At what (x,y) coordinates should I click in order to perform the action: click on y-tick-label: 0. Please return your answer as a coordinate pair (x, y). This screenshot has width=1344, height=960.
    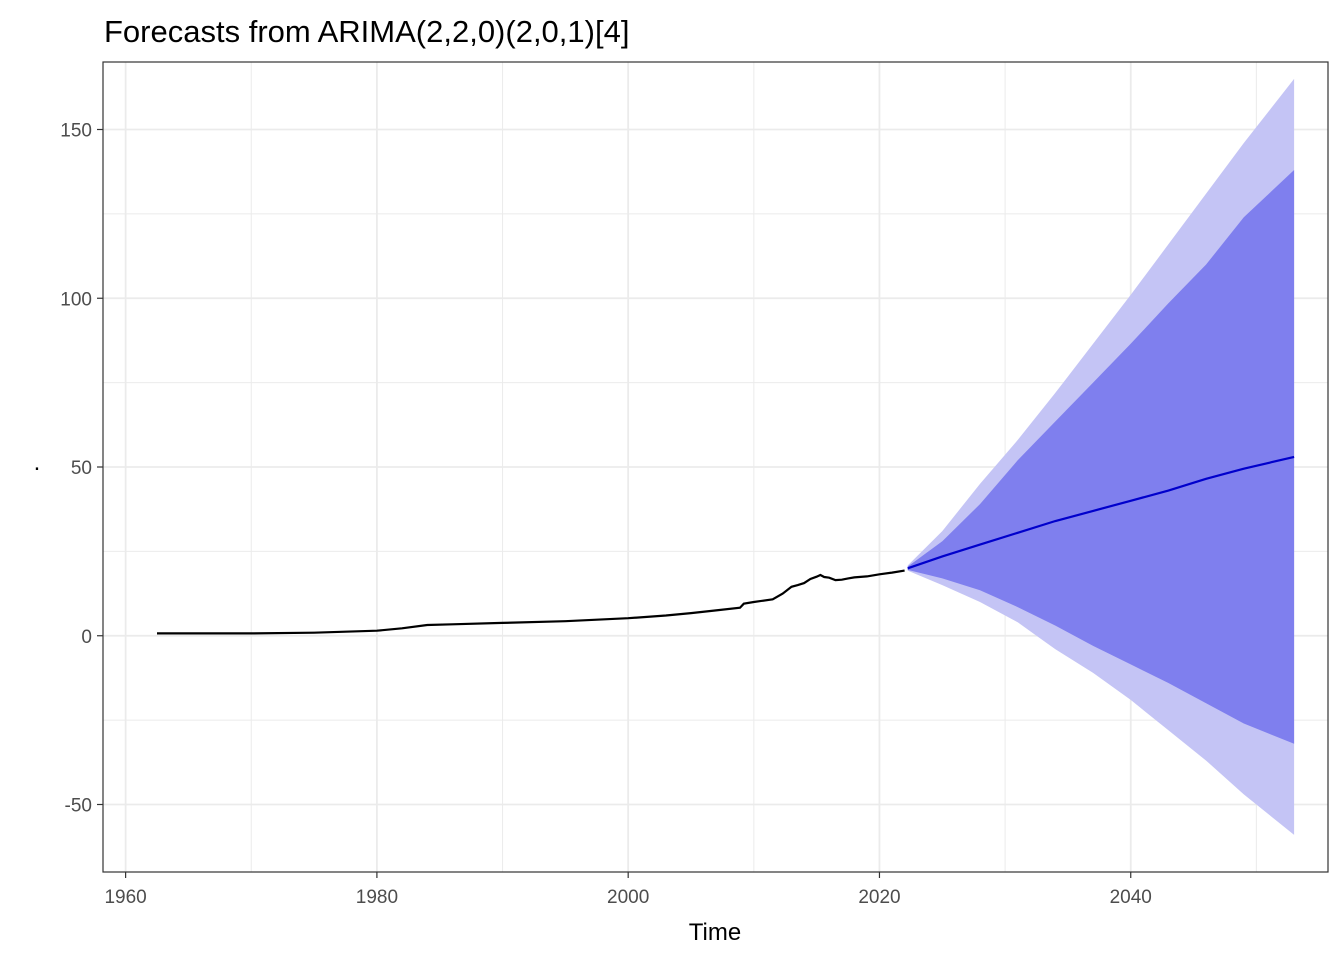
    Looking at the image, I should click on (86, 637).